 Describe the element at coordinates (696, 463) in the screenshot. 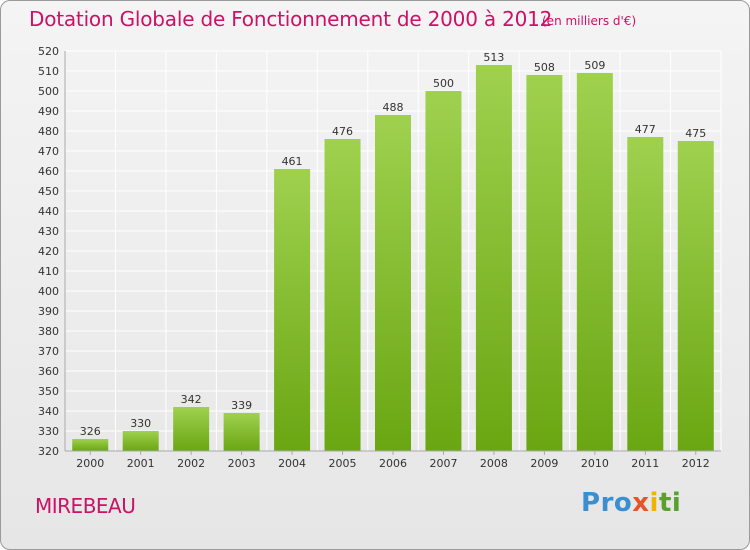

I see `x-tick-label: 2012` at that location.